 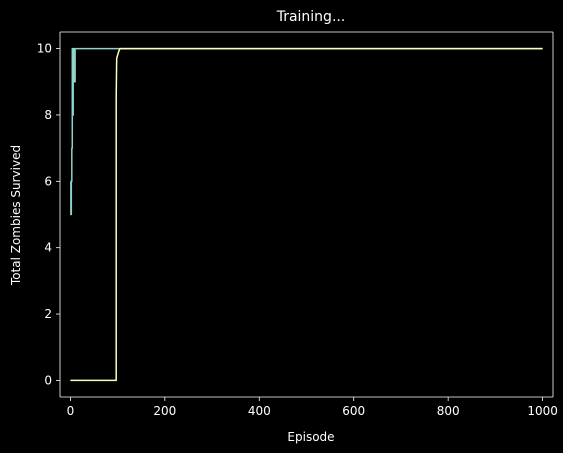 I want to click on x-axis-label: Episode, so click(x=310, y=437).